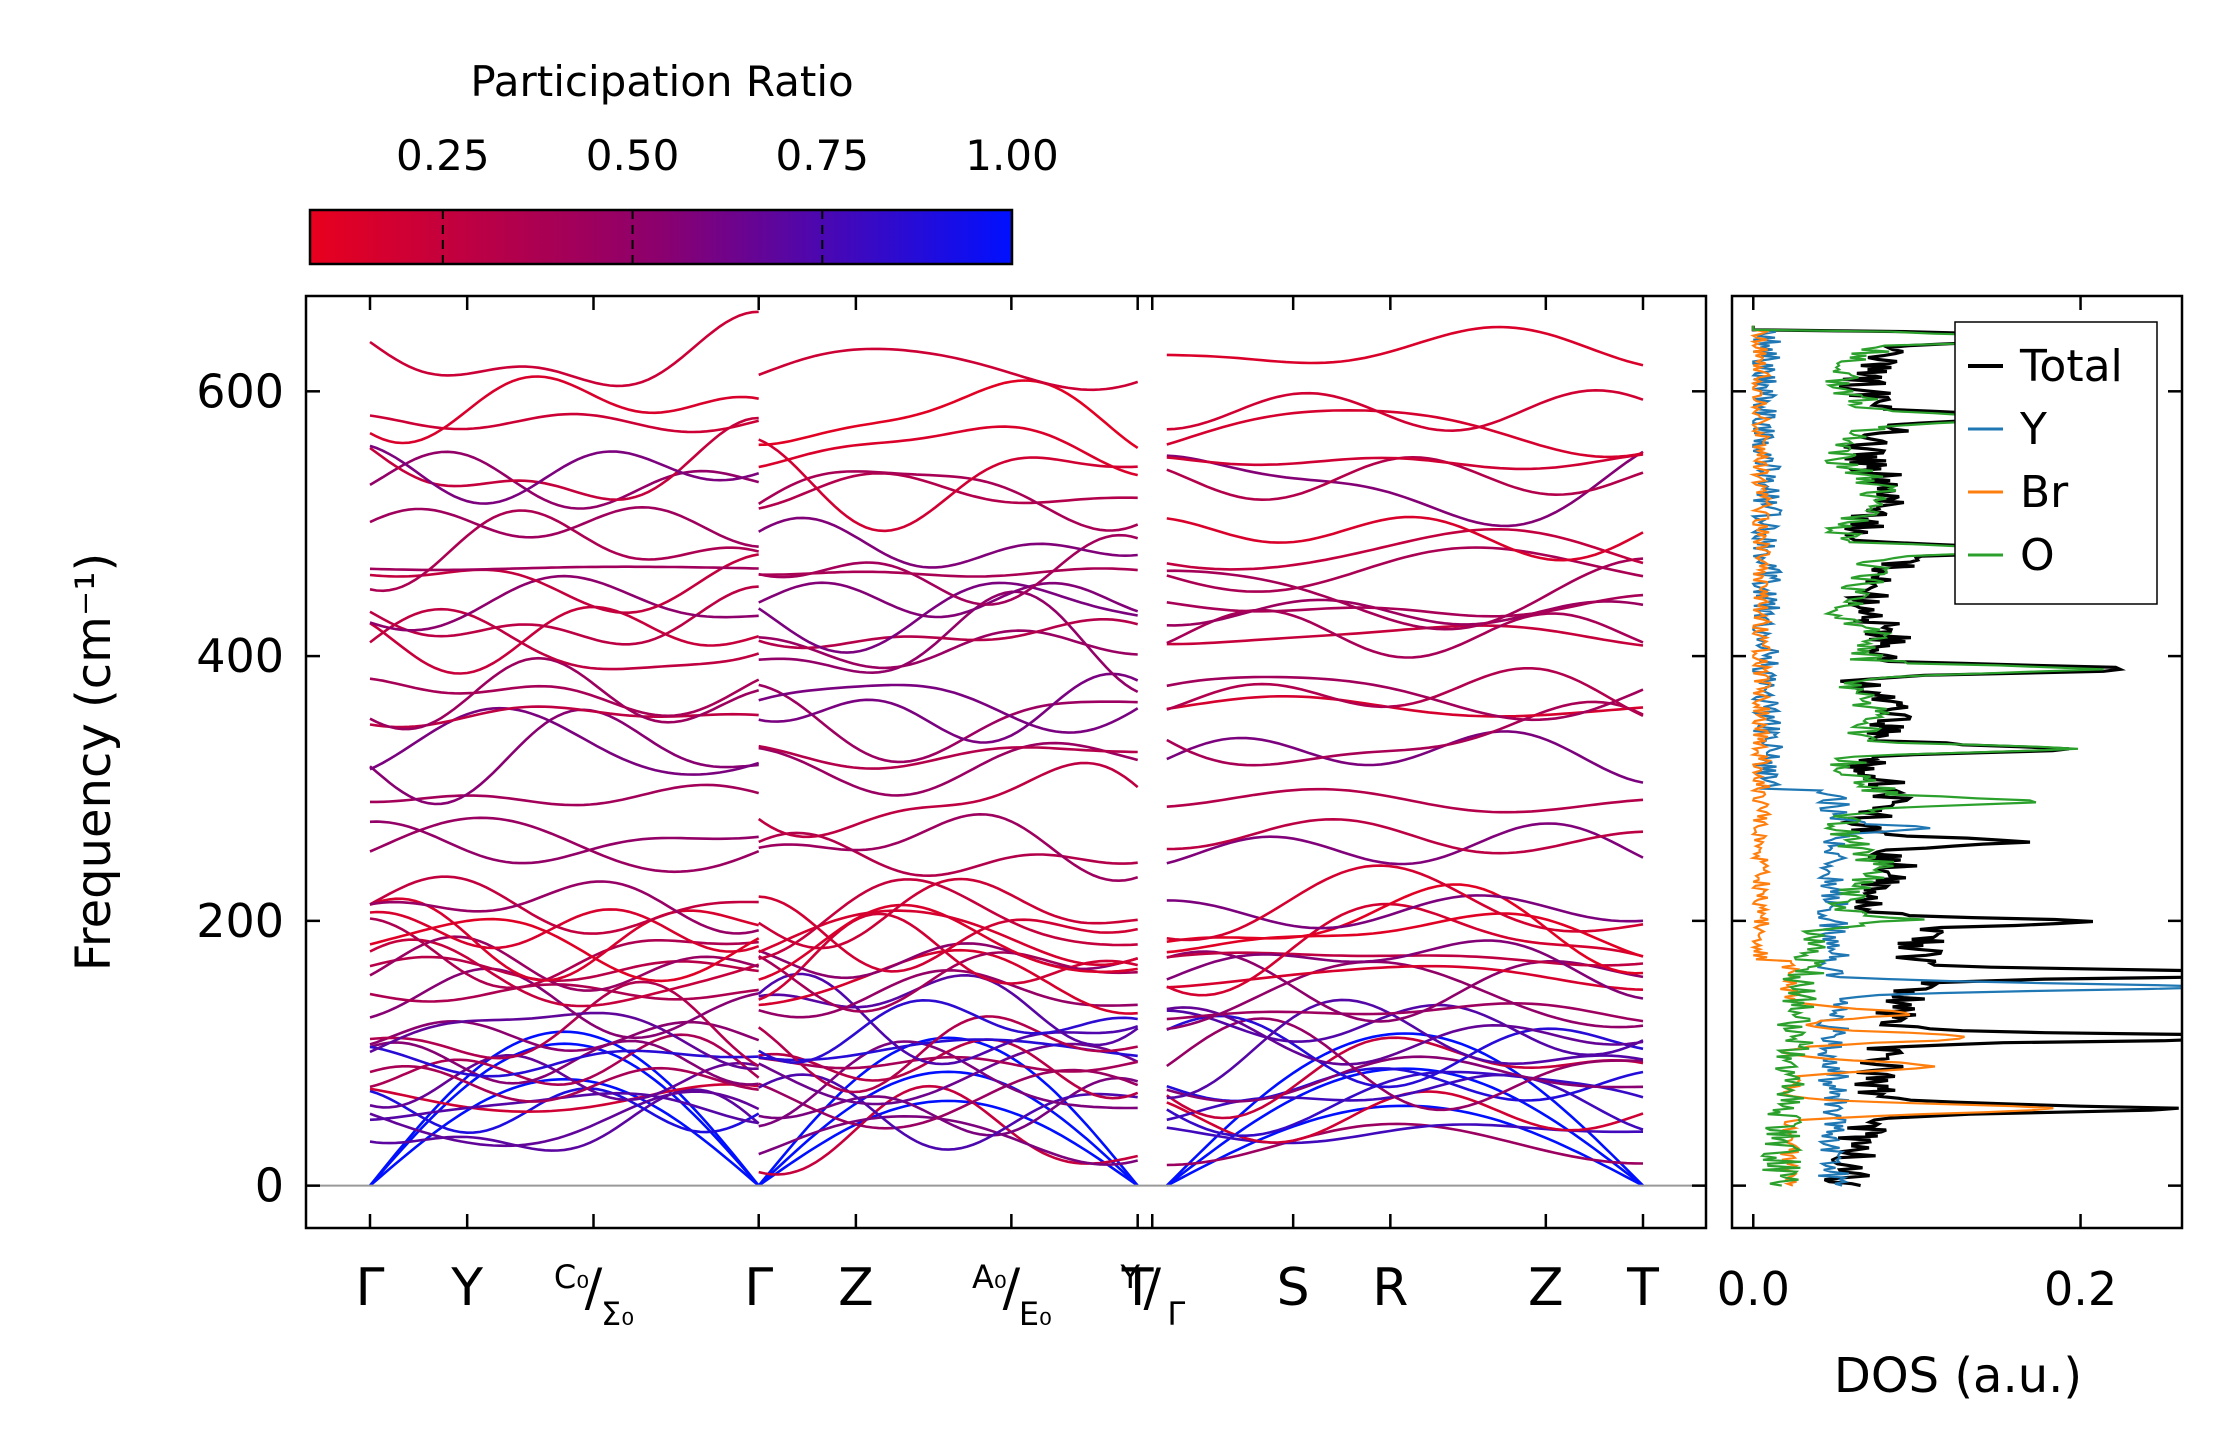  I want to click on band-y-tick-label: 600, so click(240, 391).